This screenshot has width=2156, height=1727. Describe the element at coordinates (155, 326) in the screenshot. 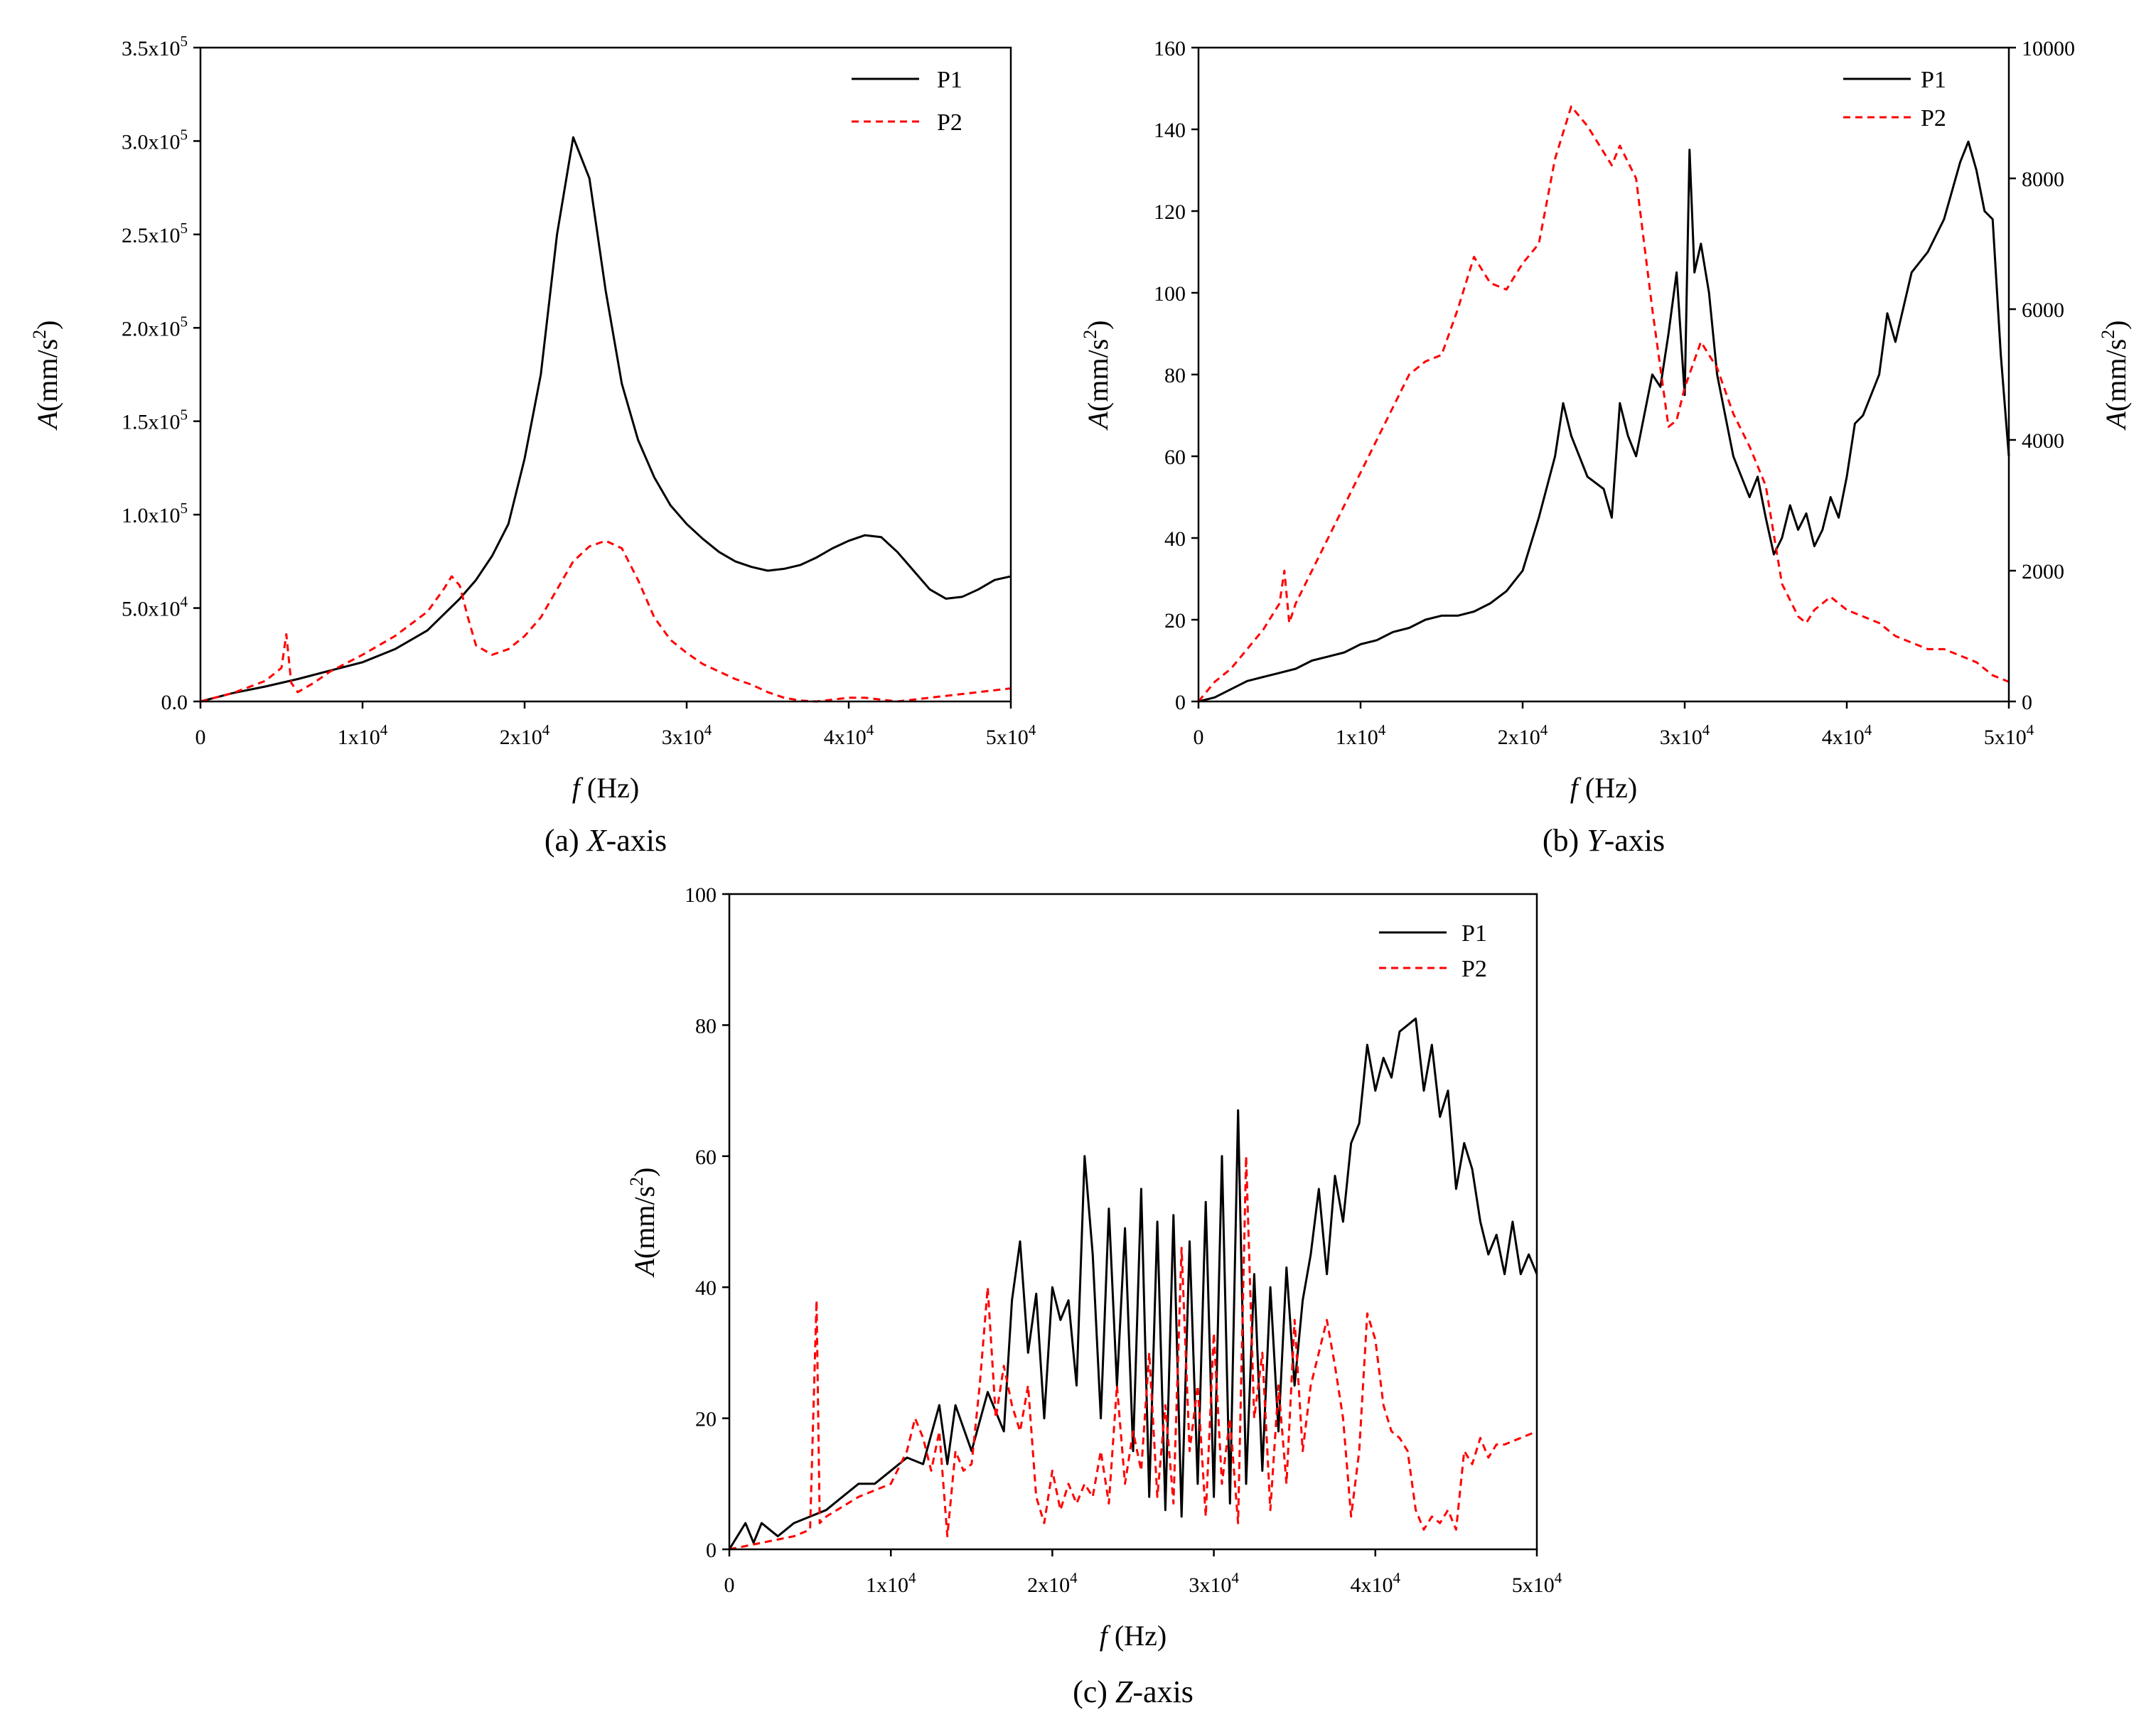

I see `y-tick-label: 2.0x10⁵` at that location.